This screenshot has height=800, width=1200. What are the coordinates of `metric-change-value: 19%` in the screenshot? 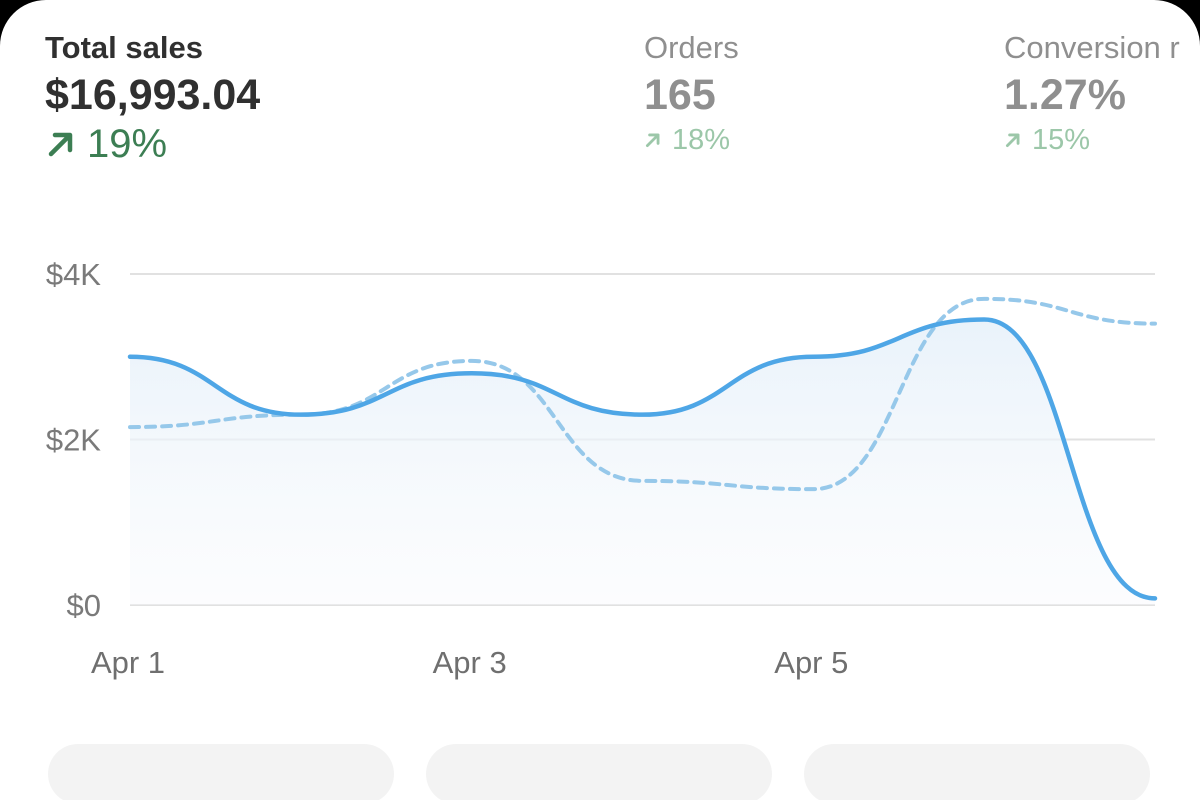 It's located at (127, 144).